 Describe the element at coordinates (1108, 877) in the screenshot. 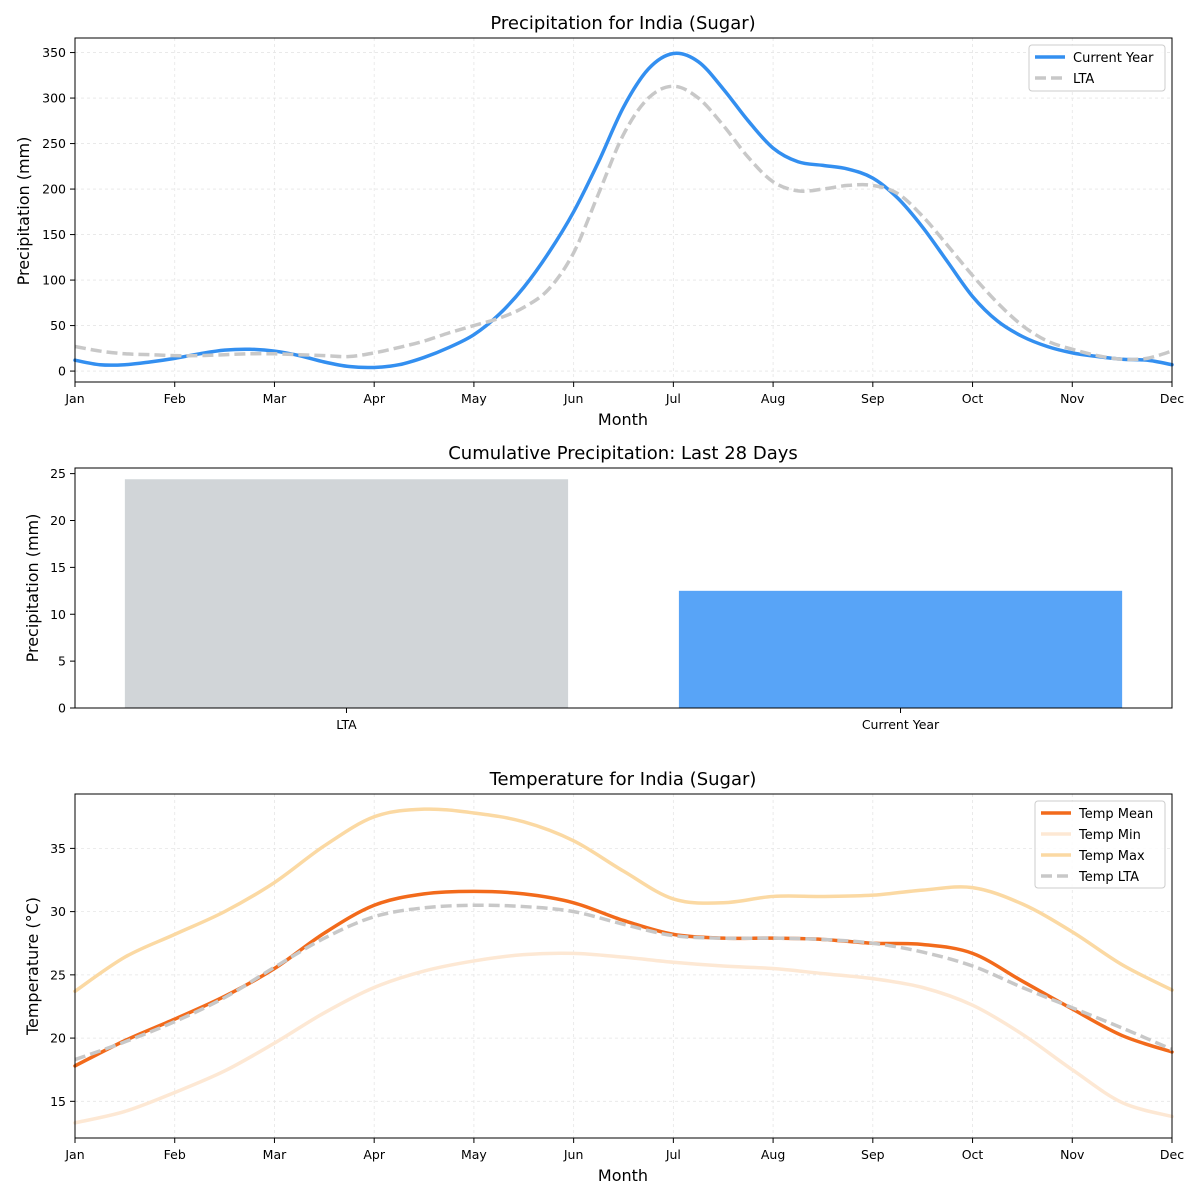

I see `legend-label: Temp LTA` at that location.